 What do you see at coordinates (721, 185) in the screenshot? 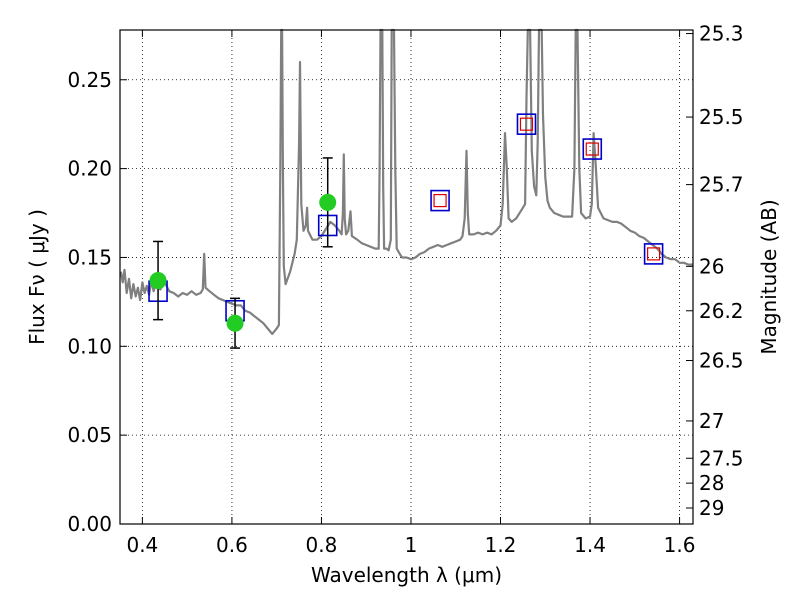
I see `y2-tick-label: 25.7` at bounding box center [721, 185].